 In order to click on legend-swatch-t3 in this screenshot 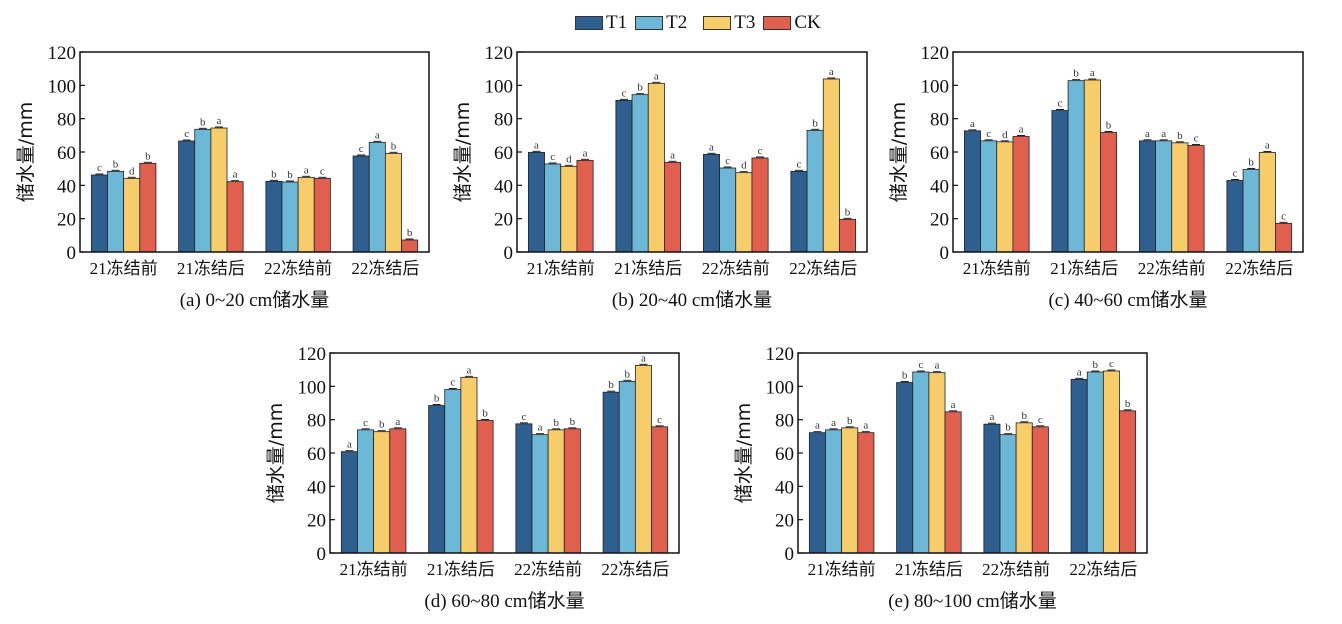, I will do `click(717, 23)`.